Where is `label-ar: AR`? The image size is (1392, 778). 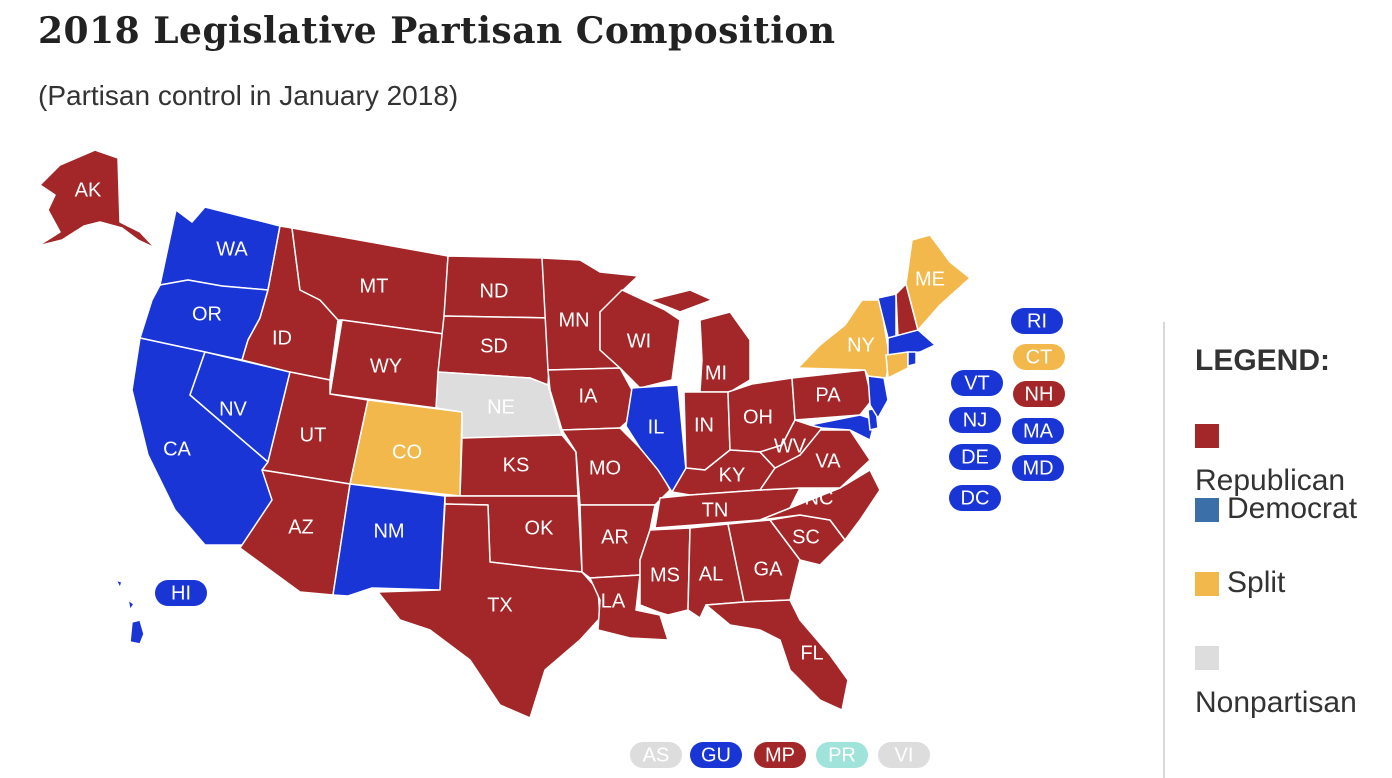 label-ar: AR is located at coordinates (615, 537).